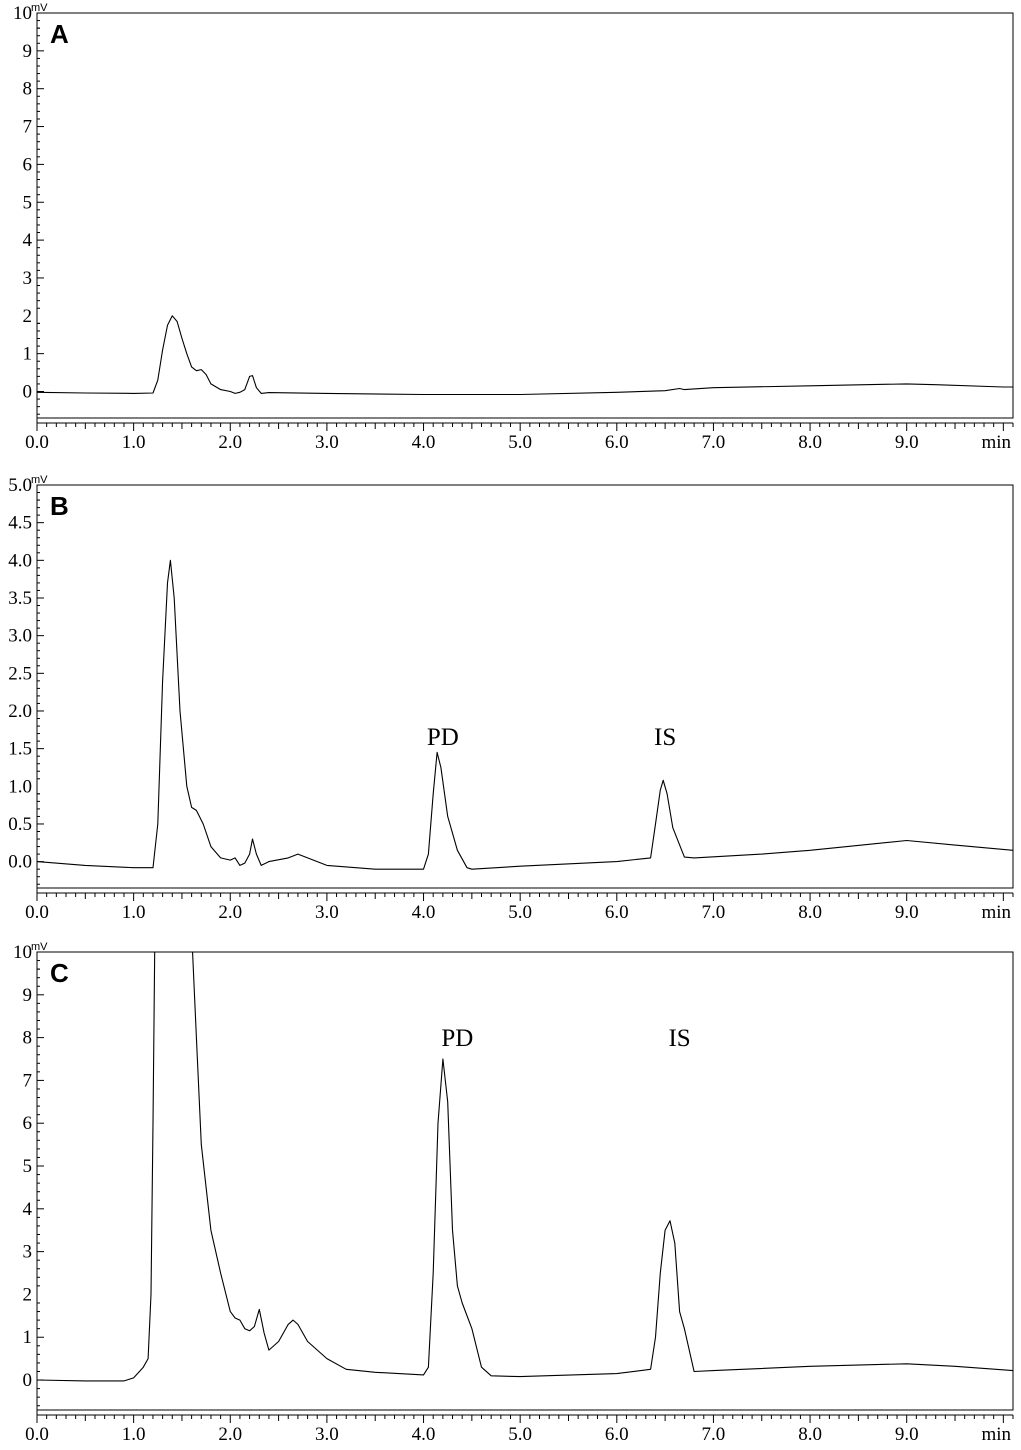 The height and width of the screenshot is (1450, 1021). I want to click on y-tick-label: 3.0, so click(20, 636).